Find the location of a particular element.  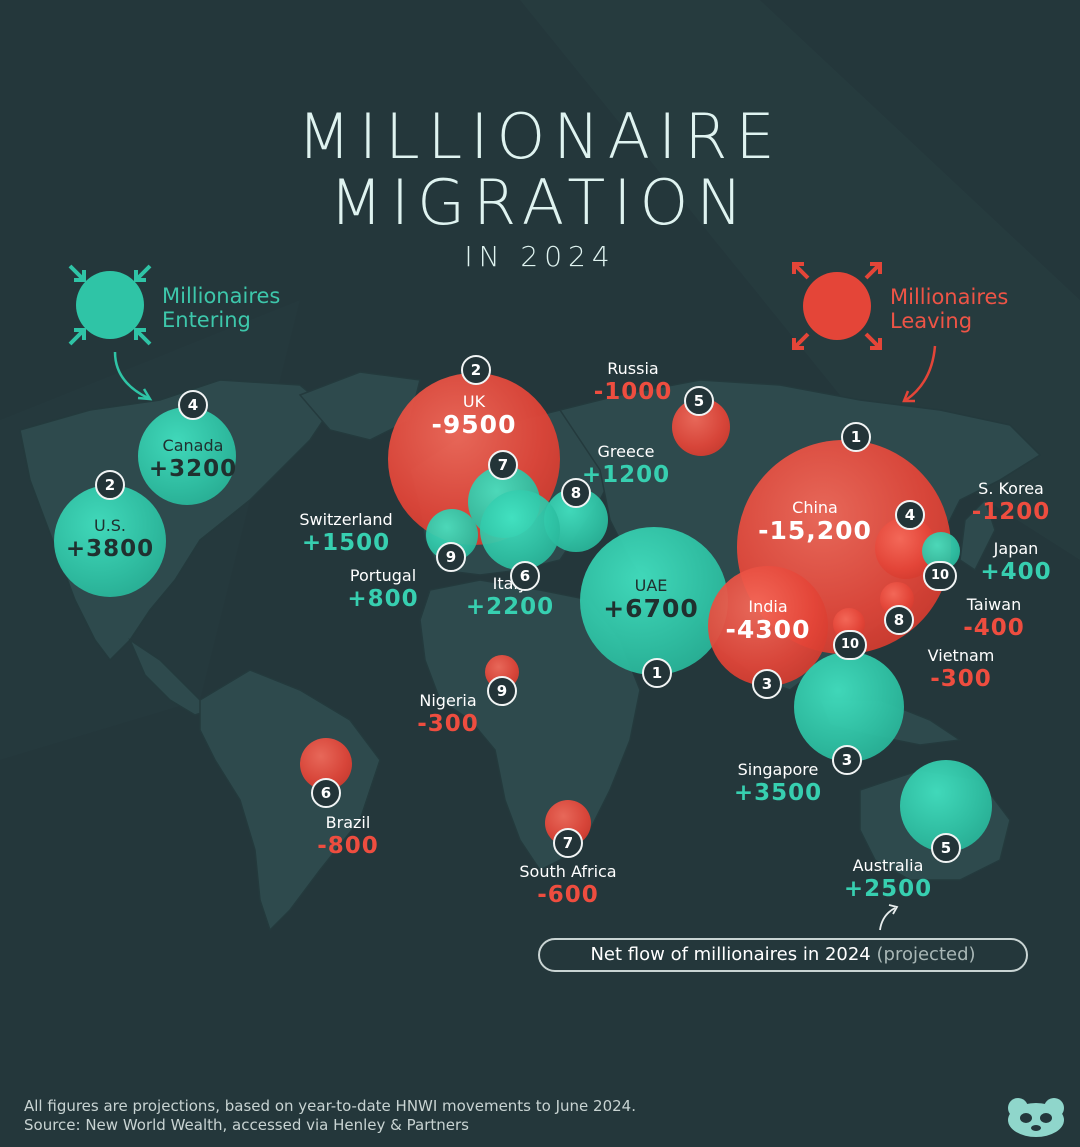

rank-badge-portugal: 9 is located at coordinates (451, 557).